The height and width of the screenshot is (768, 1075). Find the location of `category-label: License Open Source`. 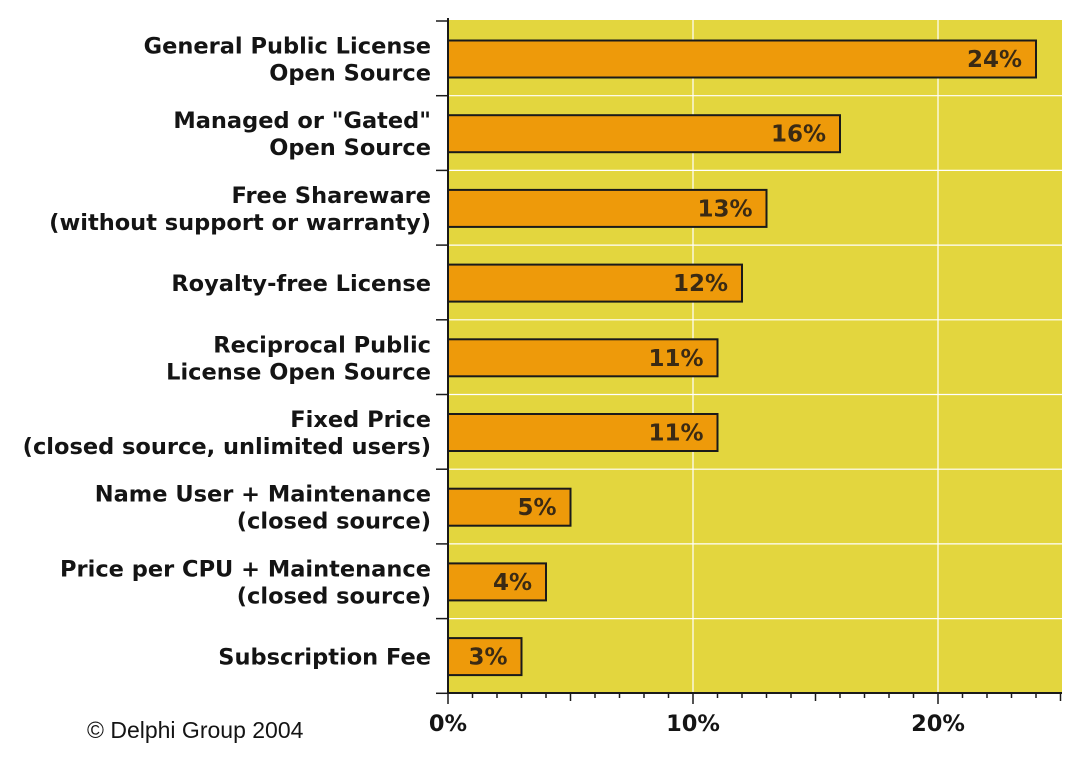

category-label: License Open Source is located at coordinates (298, 372).